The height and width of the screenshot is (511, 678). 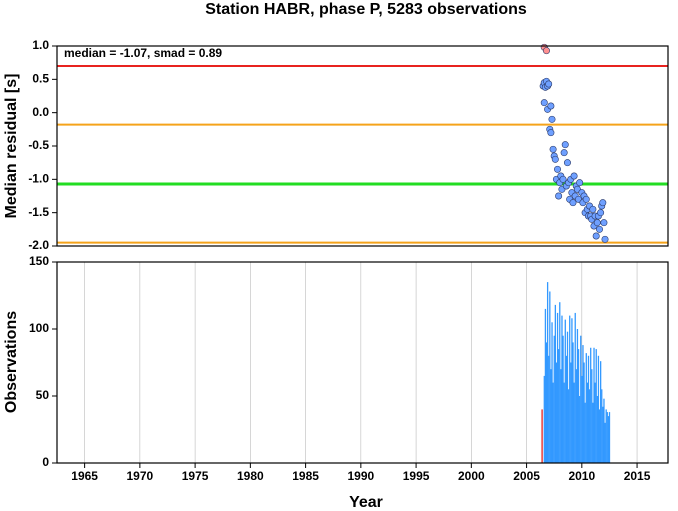 I want to click on x-tick-label: 1995, so click(x=416, y=476).